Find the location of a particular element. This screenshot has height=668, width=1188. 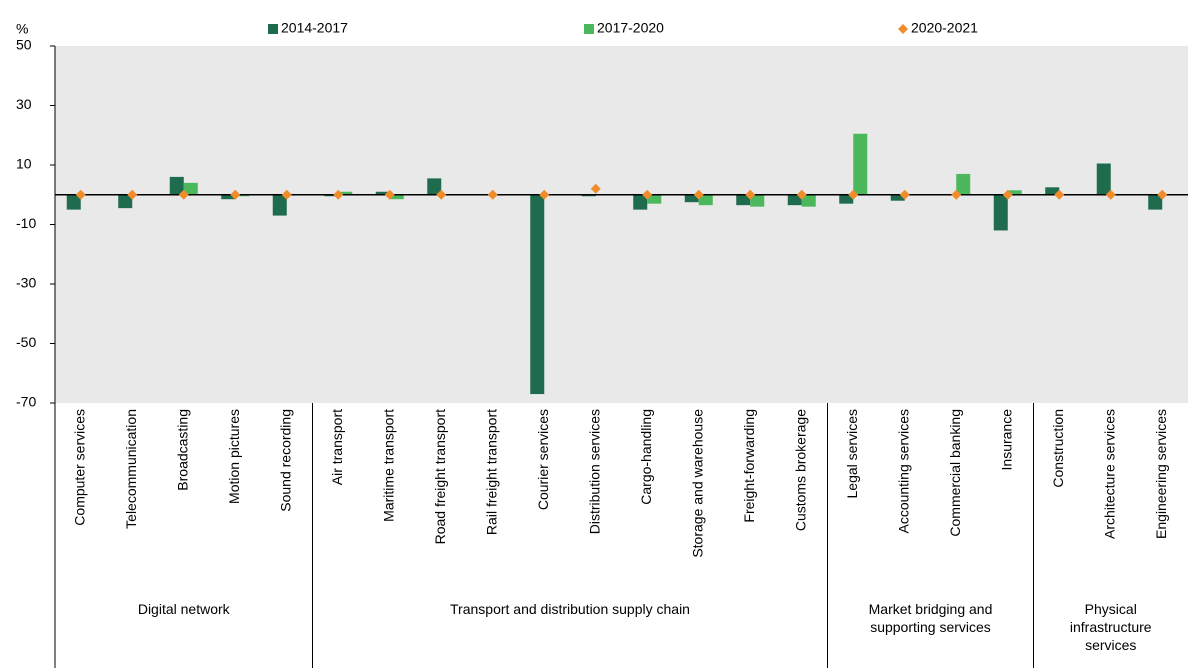

legend-label: 2014-2017 is located at coordinates (314, 28).